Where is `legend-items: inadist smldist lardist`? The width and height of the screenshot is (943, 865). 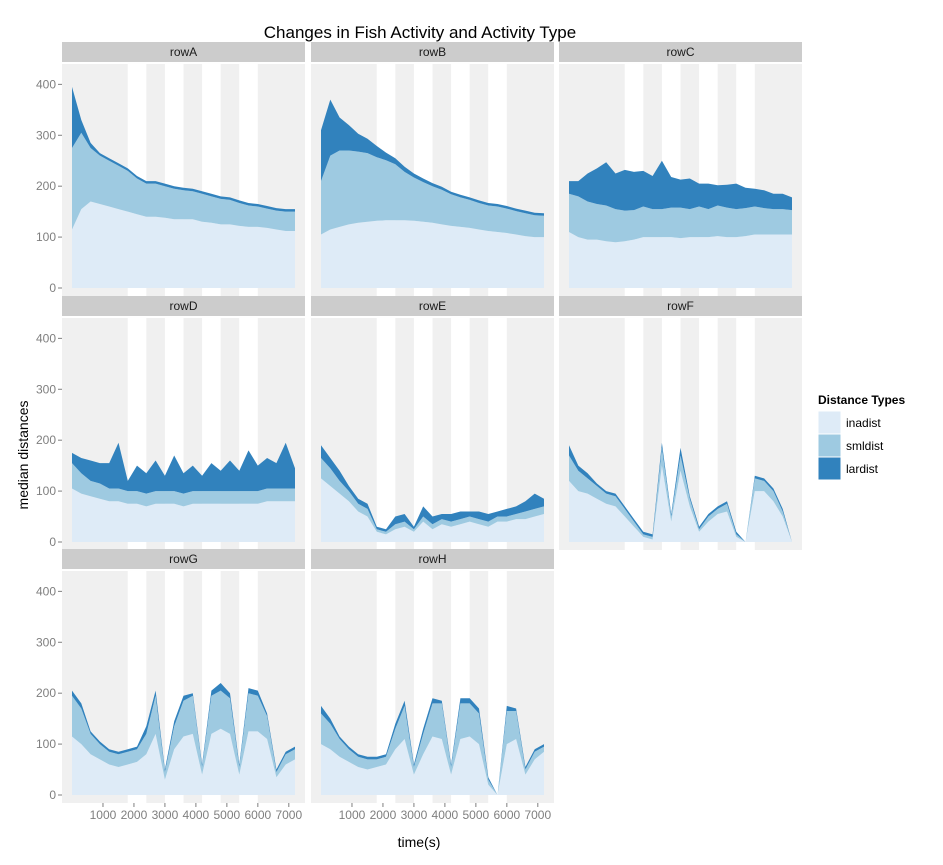
legend-items: inadist smldist lardist is located at coordinates (850, 445).